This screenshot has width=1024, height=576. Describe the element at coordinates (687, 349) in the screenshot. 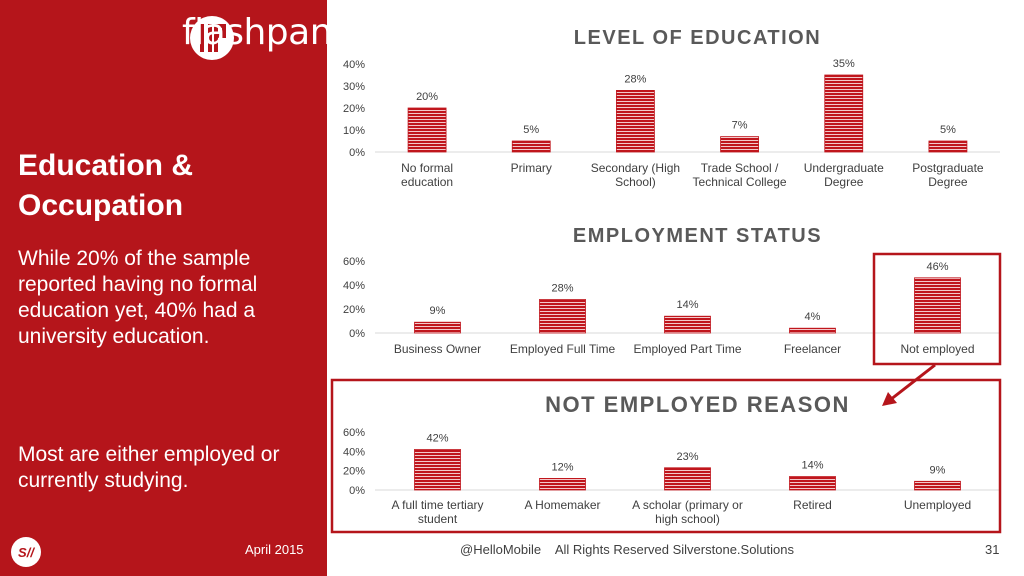

I see `category-label: Employed Part Time` at that location.